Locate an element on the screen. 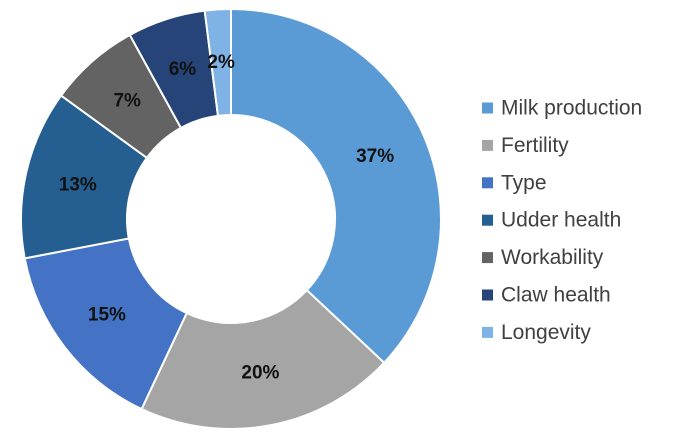 The height and width of the screenshot is (437, 673). legend-swatch-type is located at coordinates (487, 183).